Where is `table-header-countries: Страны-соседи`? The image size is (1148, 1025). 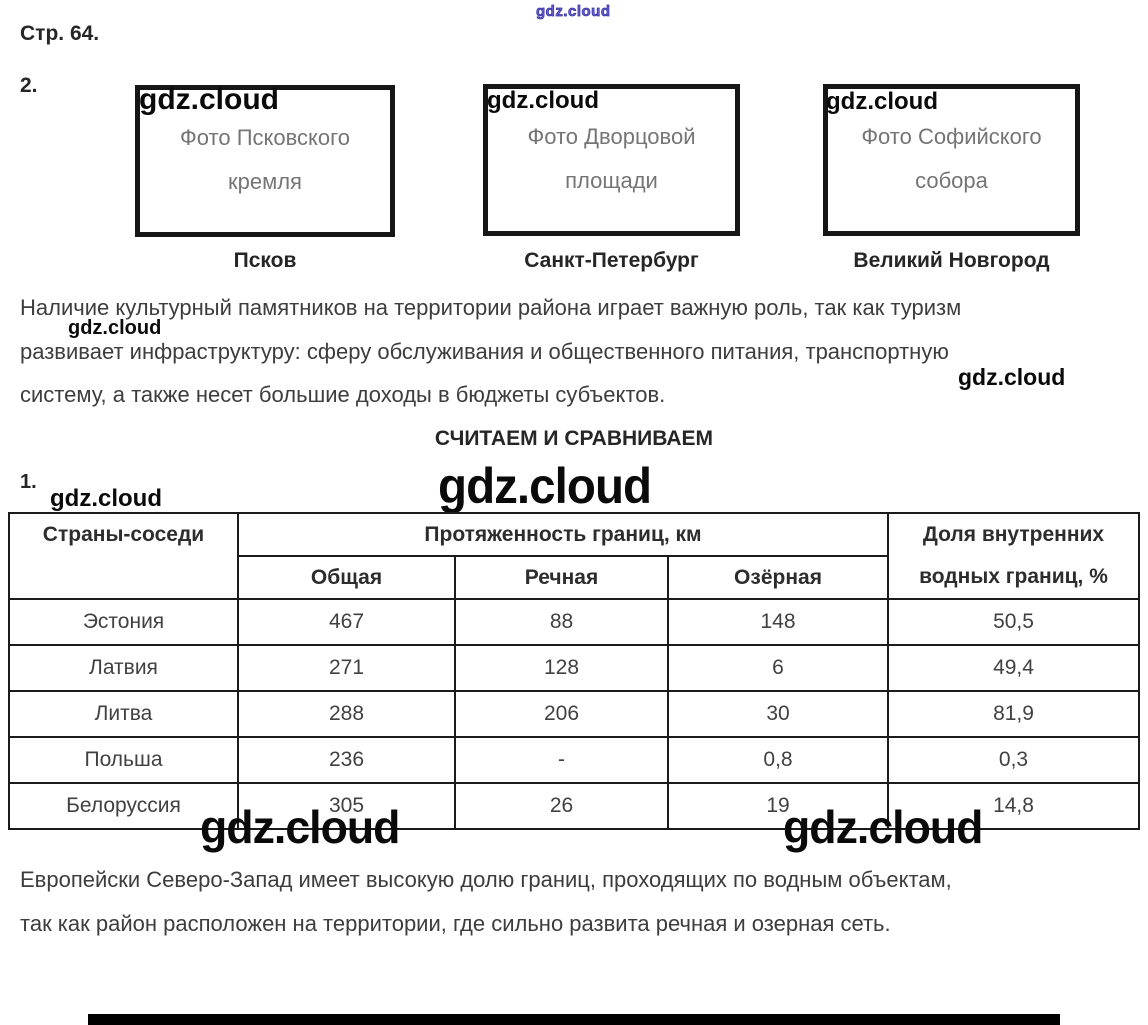 table-header-countries: Страны-соседи is located at coordinates (123, 556).